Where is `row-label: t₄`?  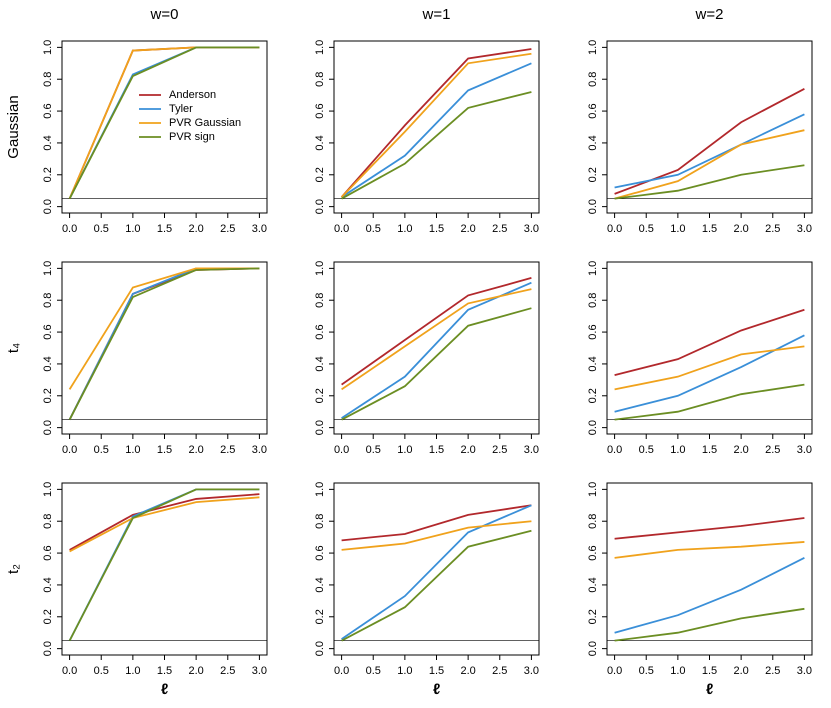 row-label: t₄ is located at coordinates (13, 348).